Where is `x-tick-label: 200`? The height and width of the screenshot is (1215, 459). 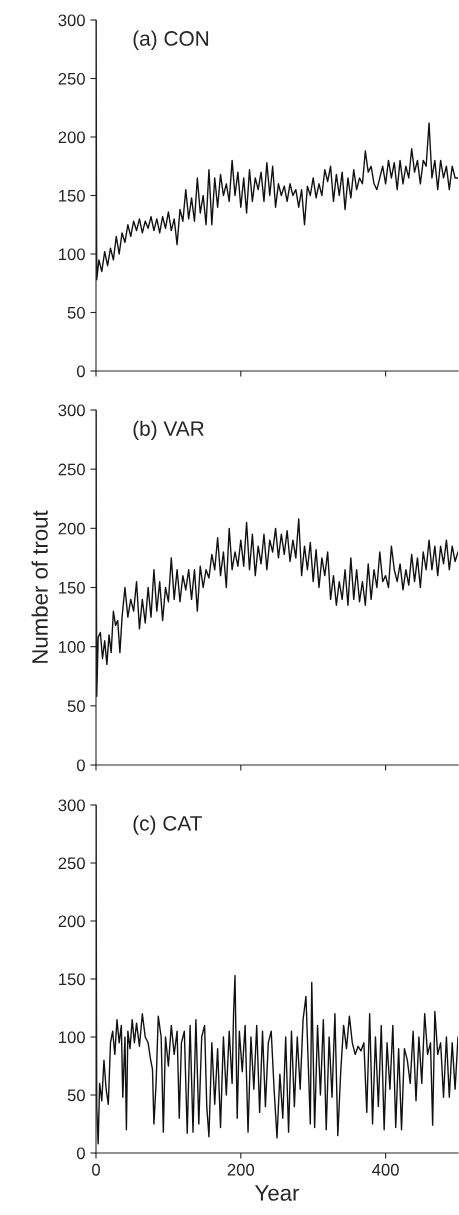 x-tick-label: 200 is located at coordinates (241, 1169).